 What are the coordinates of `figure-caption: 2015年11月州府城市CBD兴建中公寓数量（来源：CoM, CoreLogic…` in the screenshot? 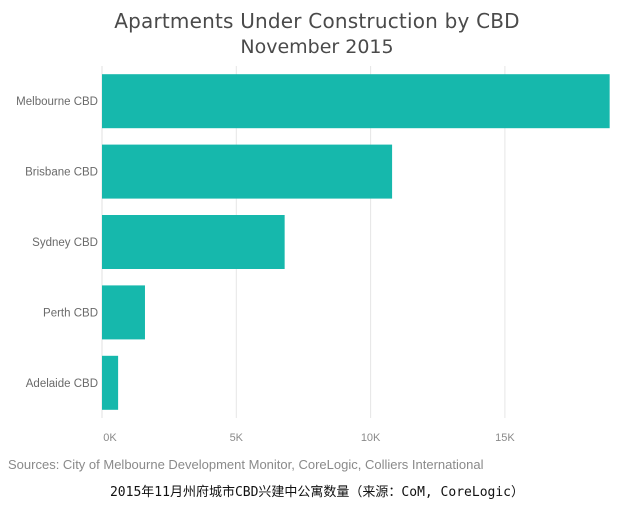 It's located at (316, 492).